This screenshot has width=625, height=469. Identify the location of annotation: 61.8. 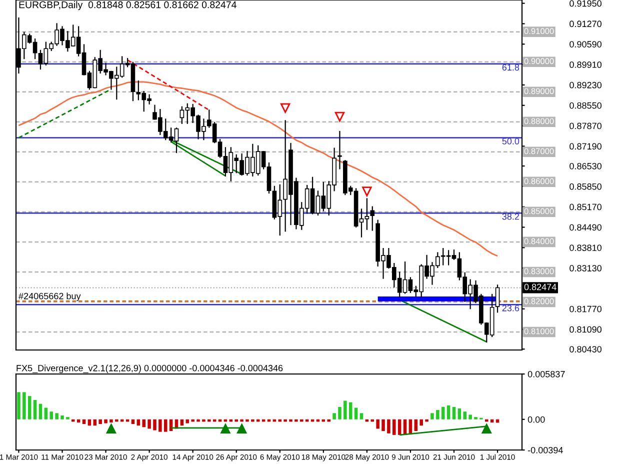
(511, 67).